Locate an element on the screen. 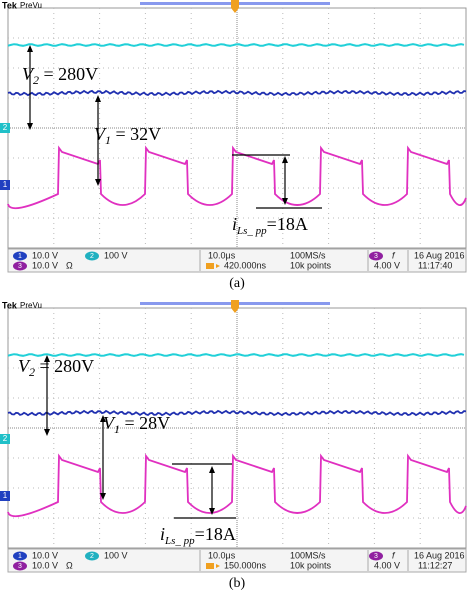  cyan-trace is located at coordinates (236, 355).